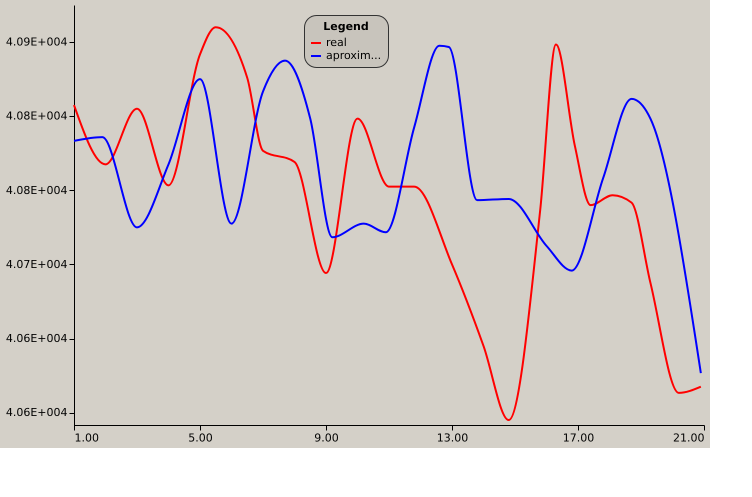 This screenshot has height=497, width=752. I want to click on x-tick-label: 5.00, so click(200, 438).